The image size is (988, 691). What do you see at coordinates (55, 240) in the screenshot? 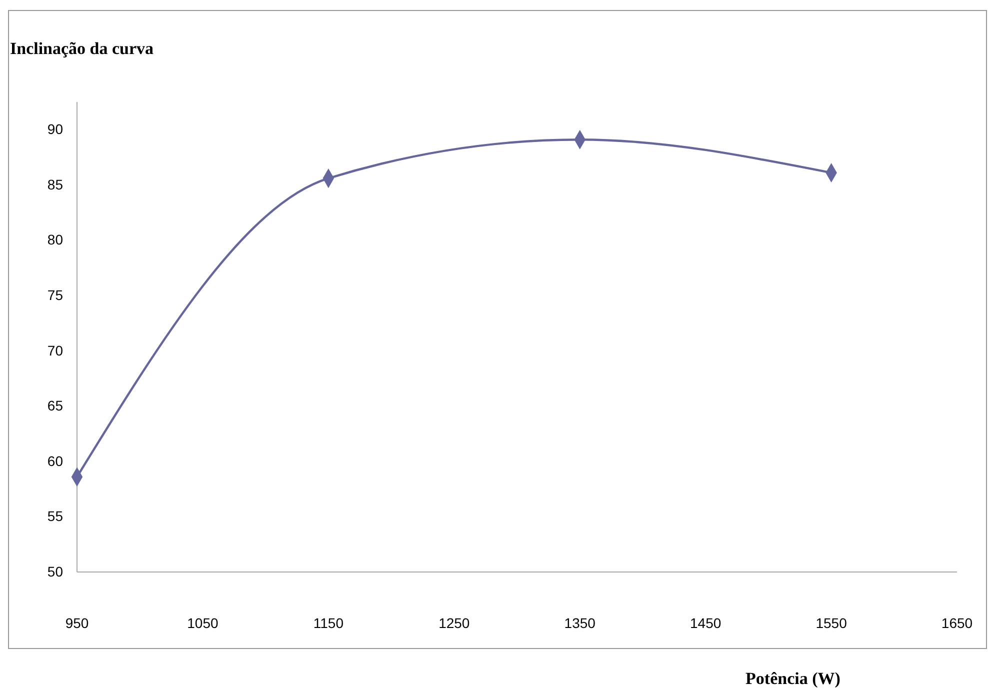
I see `y-tick-label: 80` at bounding box center [55, 240].